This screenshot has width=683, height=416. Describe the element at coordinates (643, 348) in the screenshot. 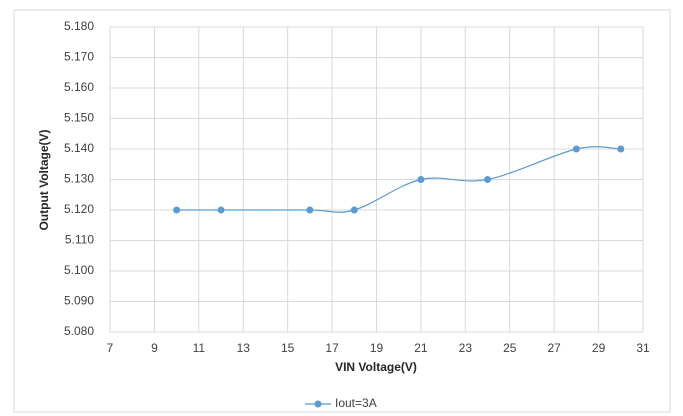

I see `x-tick-label: 31` at that location.